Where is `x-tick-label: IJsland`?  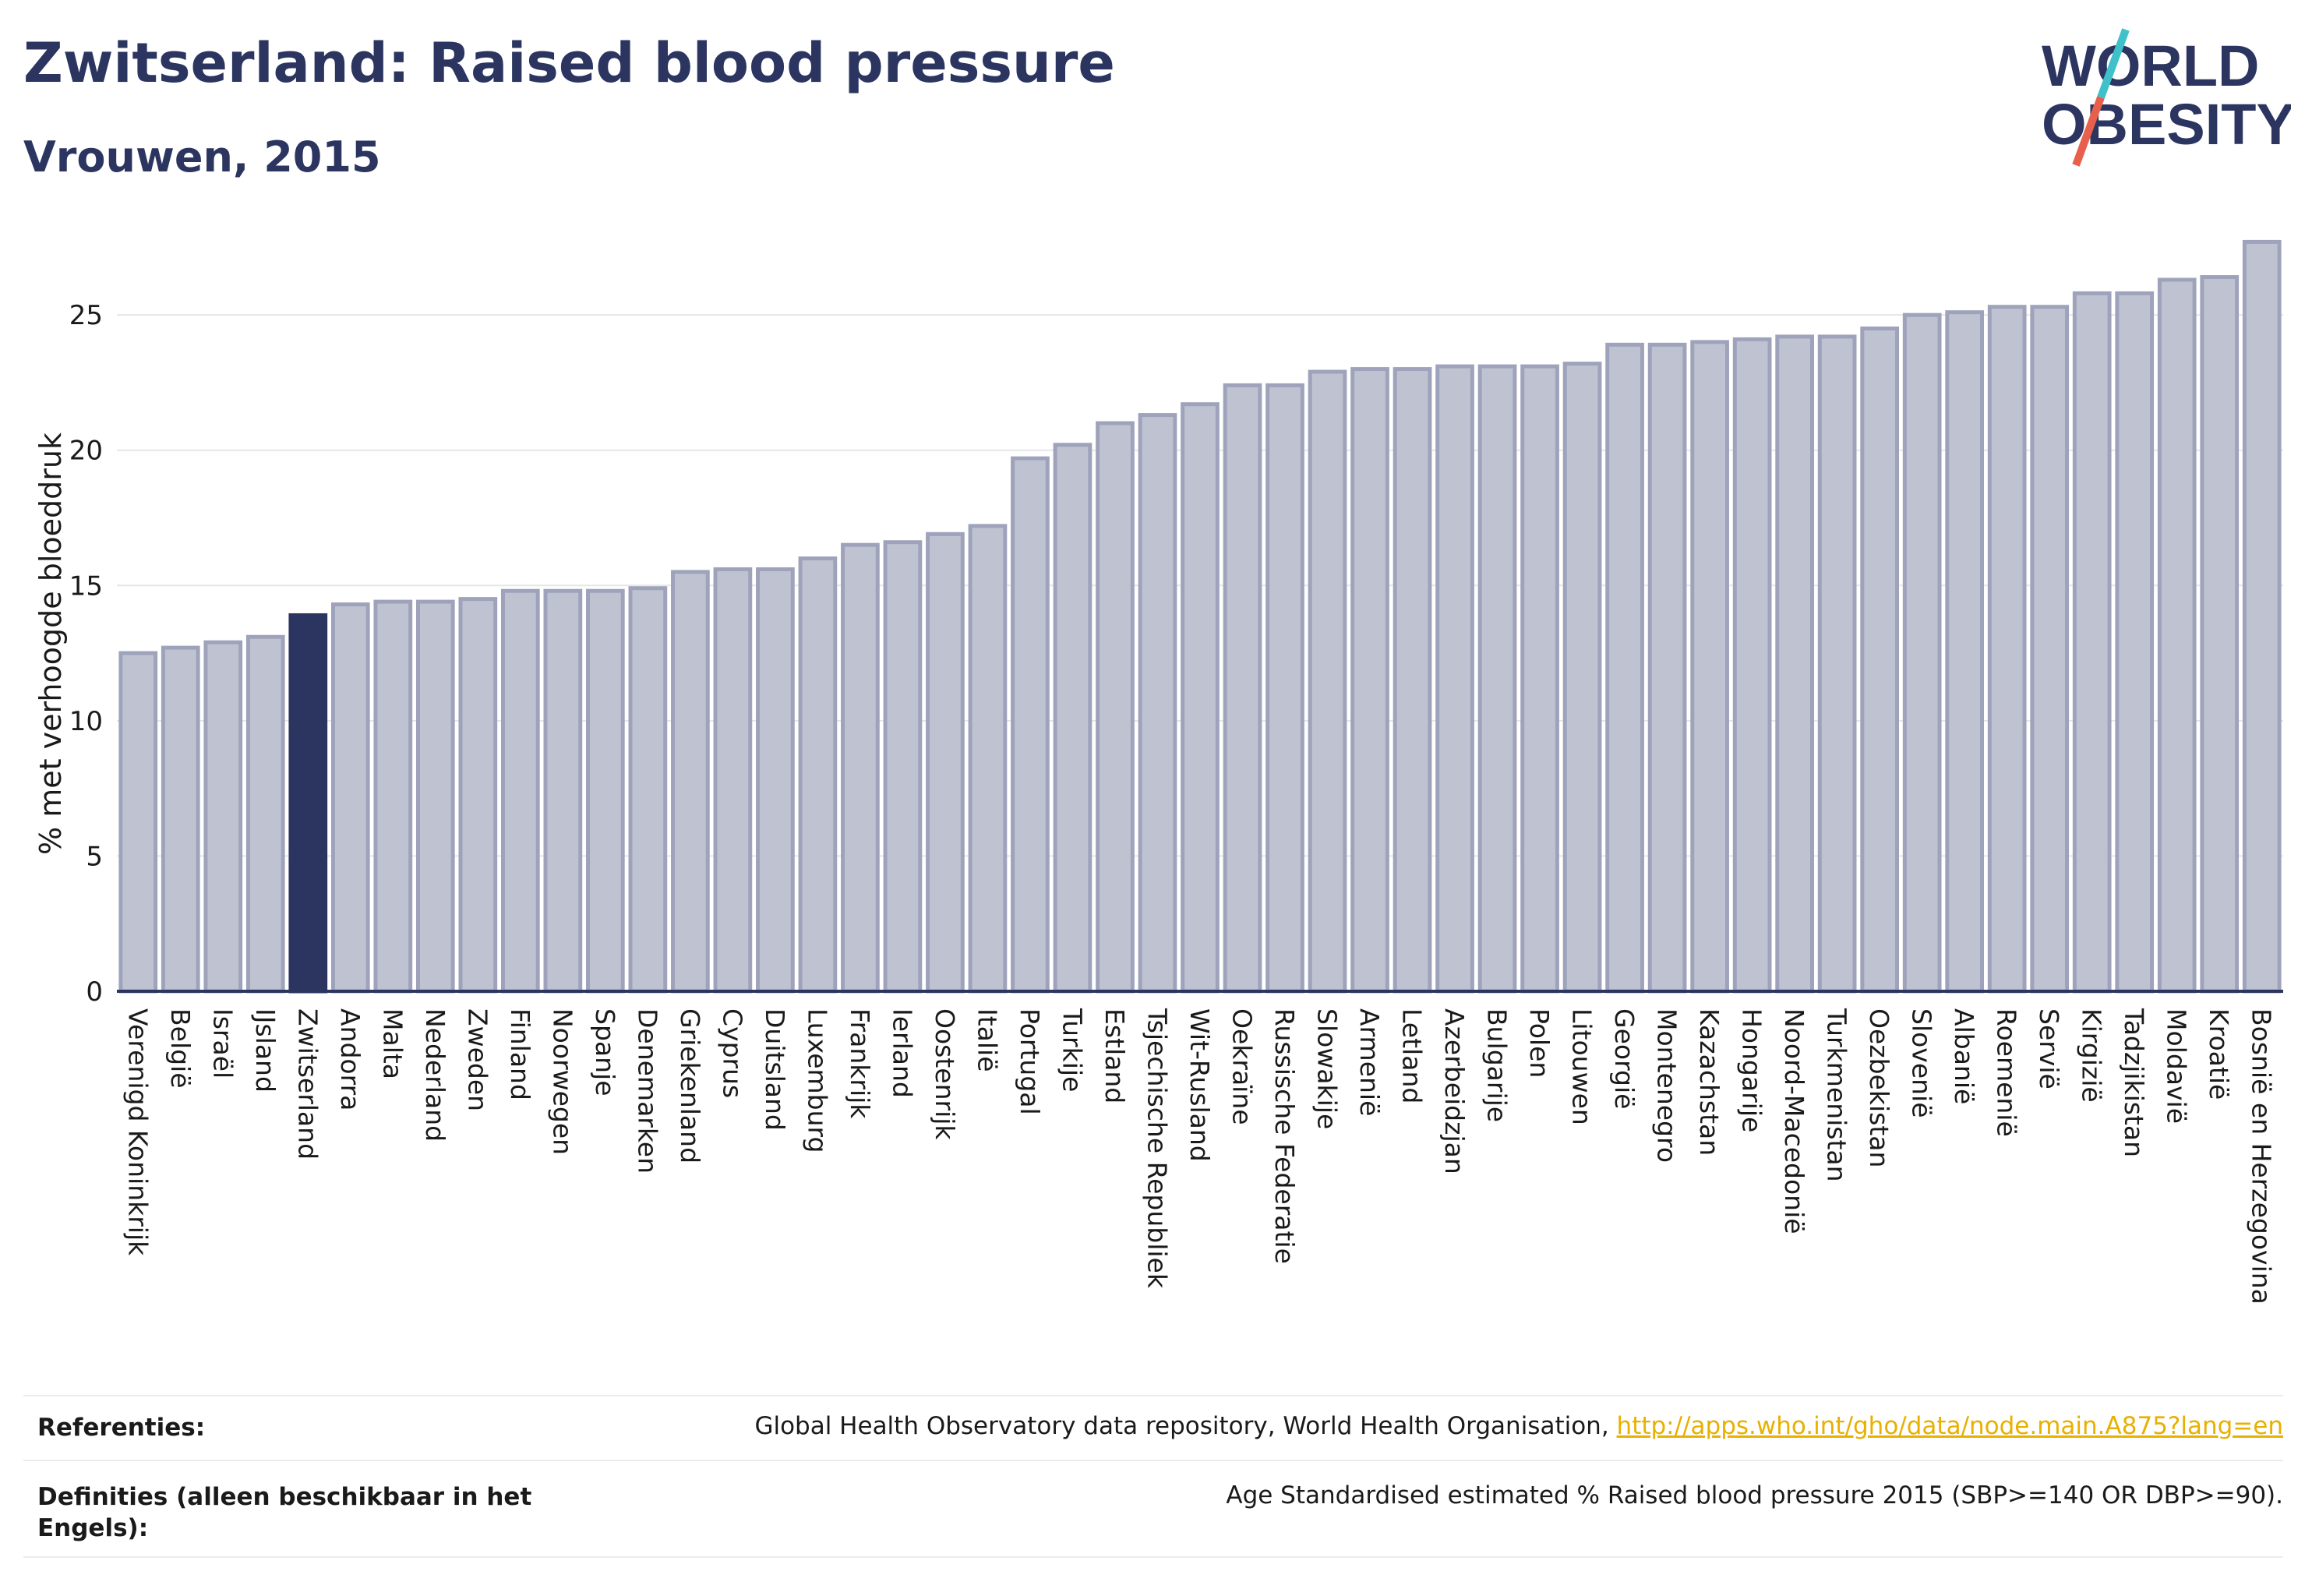 x-tick-label: IJsland is located at coordinates (265, 1050).